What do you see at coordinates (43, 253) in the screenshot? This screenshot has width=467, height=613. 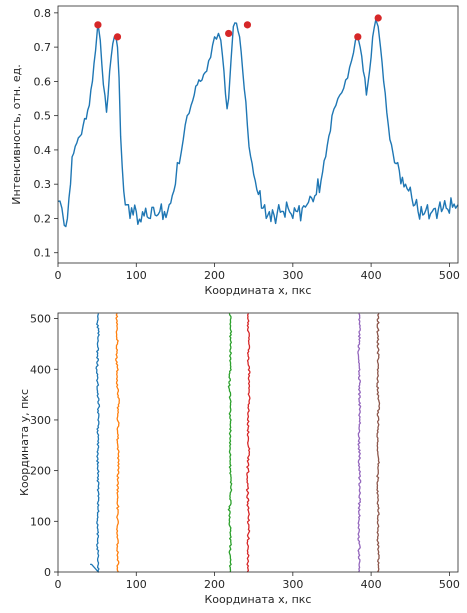 I see `y-tick-label: 0.1` at bounding box center [43, 253].